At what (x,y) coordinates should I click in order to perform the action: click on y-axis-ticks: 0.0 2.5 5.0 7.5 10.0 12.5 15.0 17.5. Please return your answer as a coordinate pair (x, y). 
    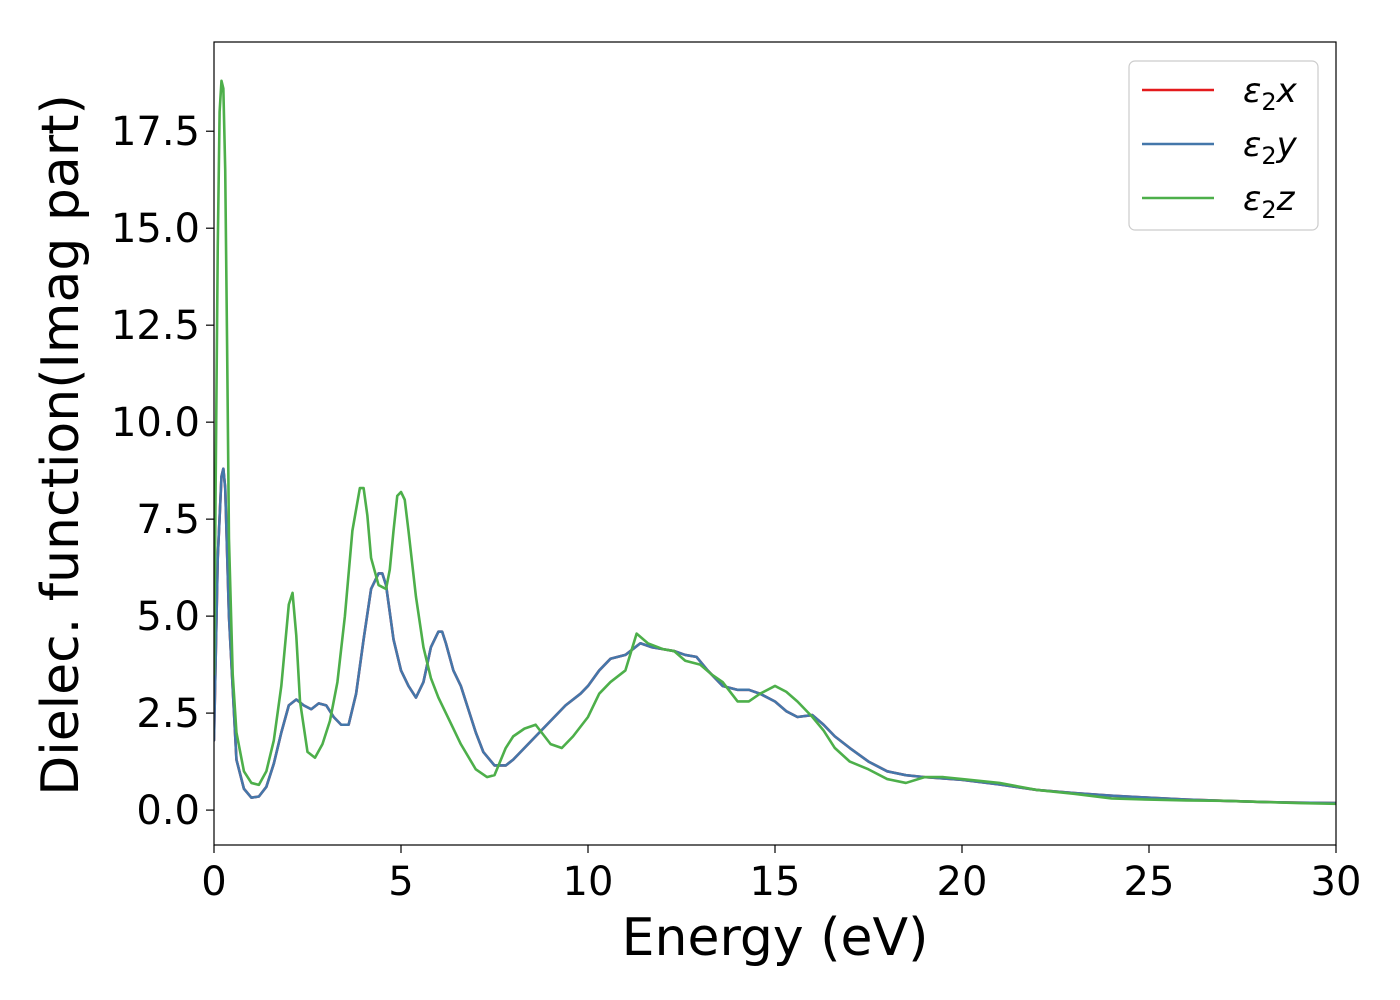
    Looking at the image, I should click on (162, 471).